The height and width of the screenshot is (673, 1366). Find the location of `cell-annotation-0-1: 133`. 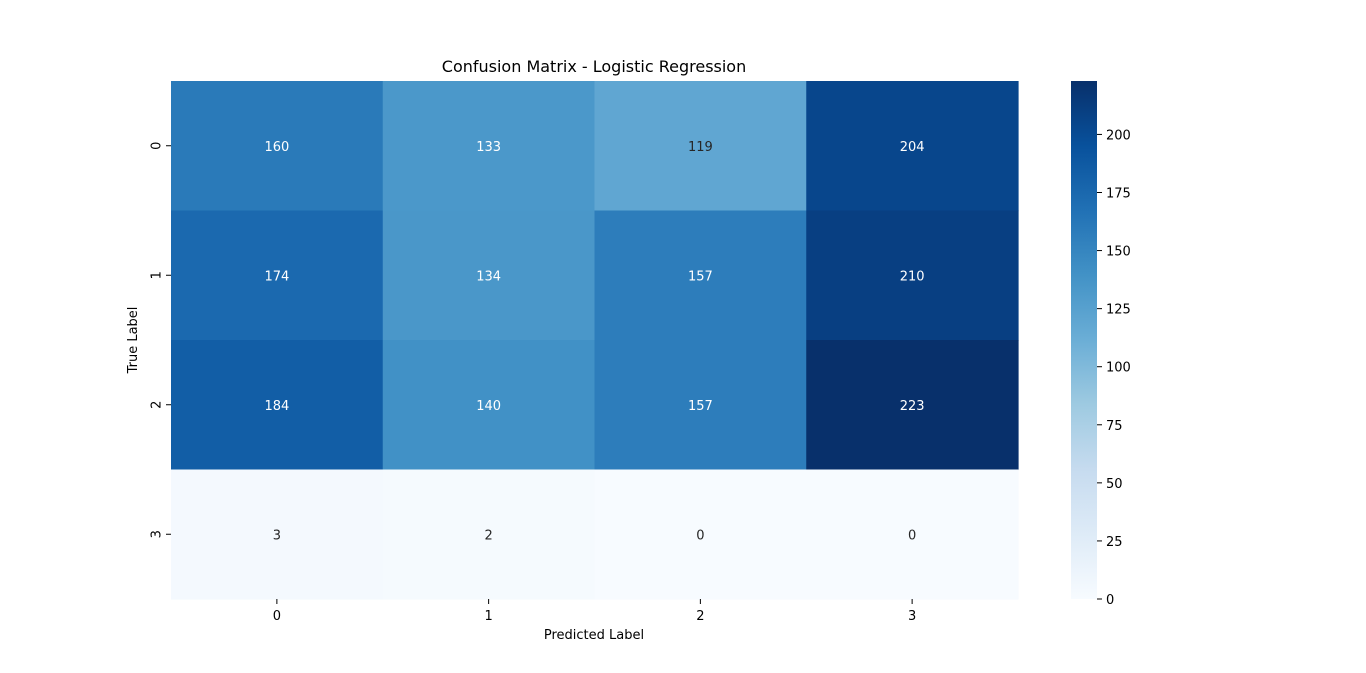

cell-annotation-0-1: 133 is located at coordinates (488, 147).